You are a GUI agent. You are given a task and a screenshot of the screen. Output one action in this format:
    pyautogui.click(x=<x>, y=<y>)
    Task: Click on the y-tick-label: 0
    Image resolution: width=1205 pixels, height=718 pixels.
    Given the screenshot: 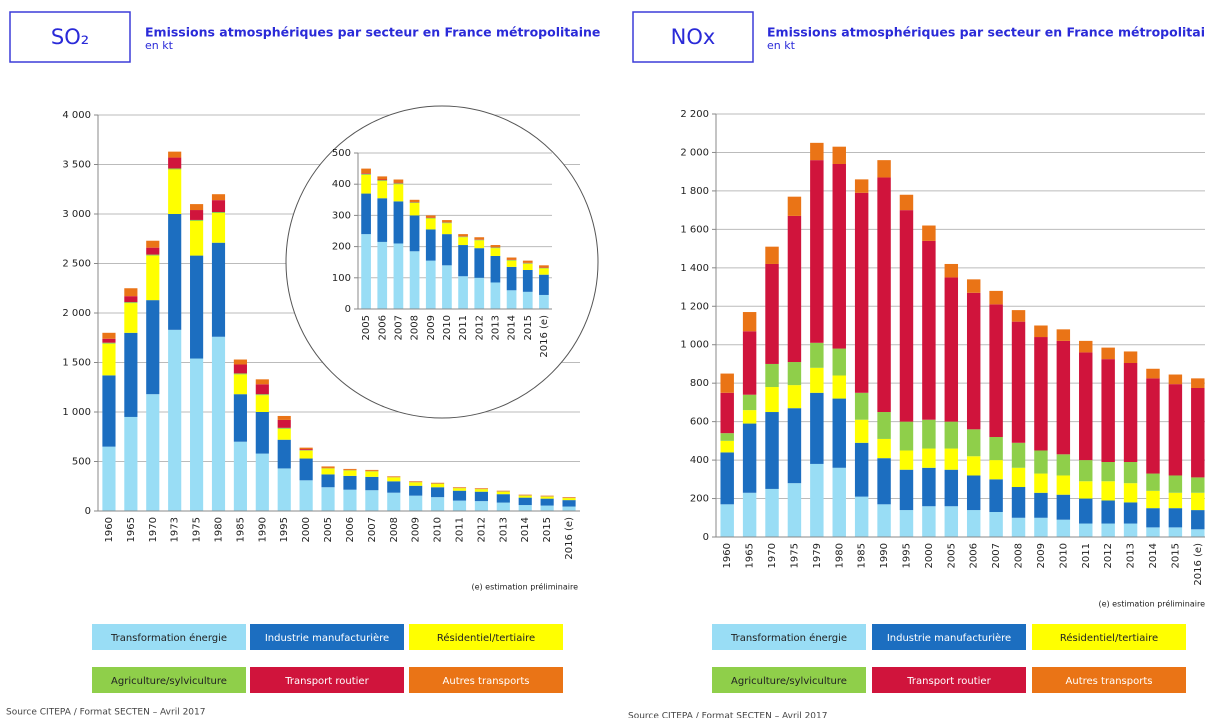 What is the action you would take?
    pyautogui.click(x=706, y=537)
    